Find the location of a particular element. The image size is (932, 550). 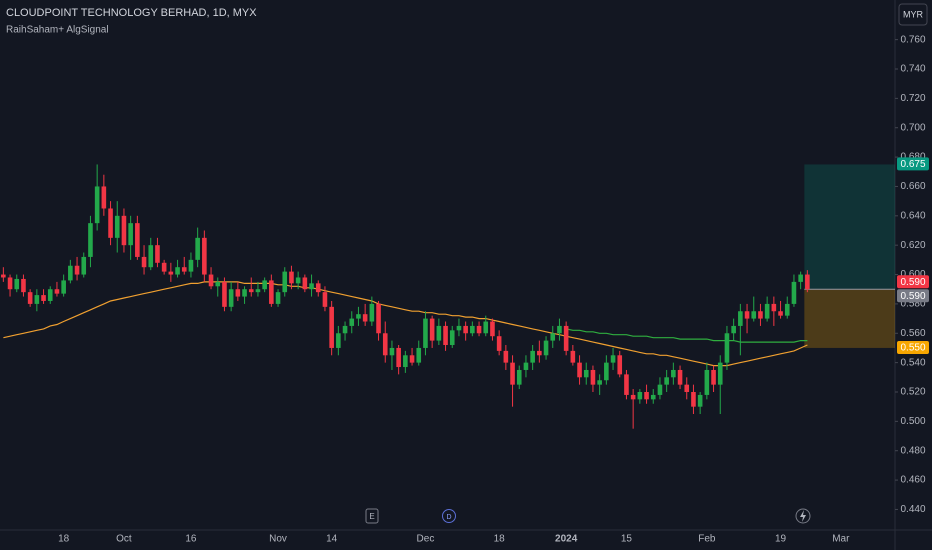

y-tick-label: 0.720 is located at coordinates (912, 98).